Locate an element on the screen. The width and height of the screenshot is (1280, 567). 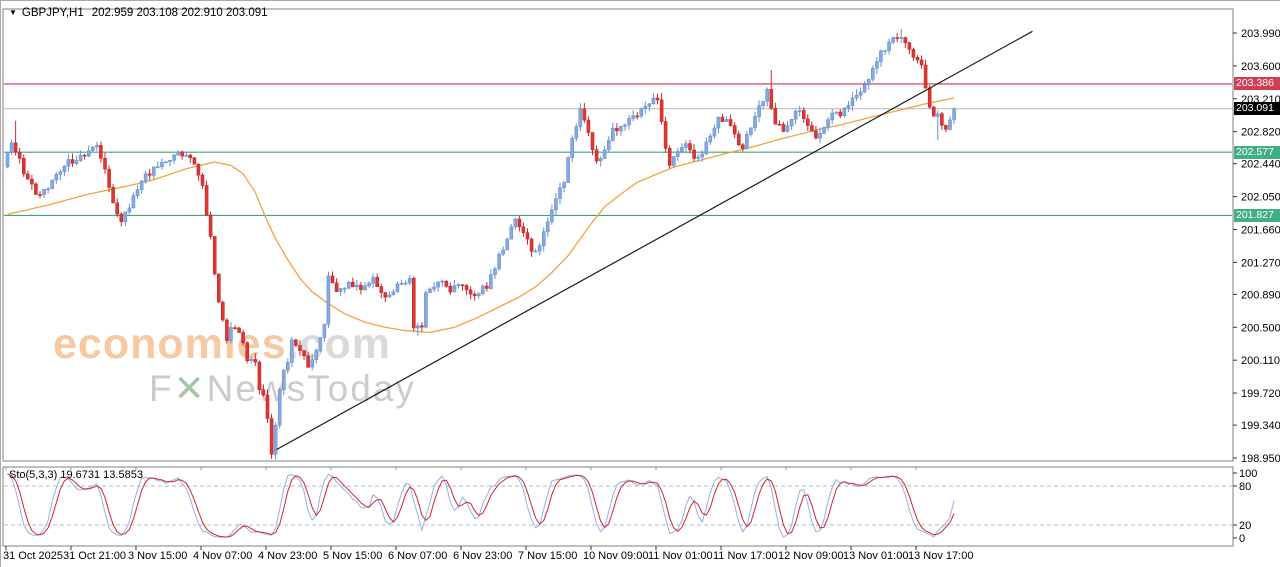
time-axis is located at coordinates (618, 556).